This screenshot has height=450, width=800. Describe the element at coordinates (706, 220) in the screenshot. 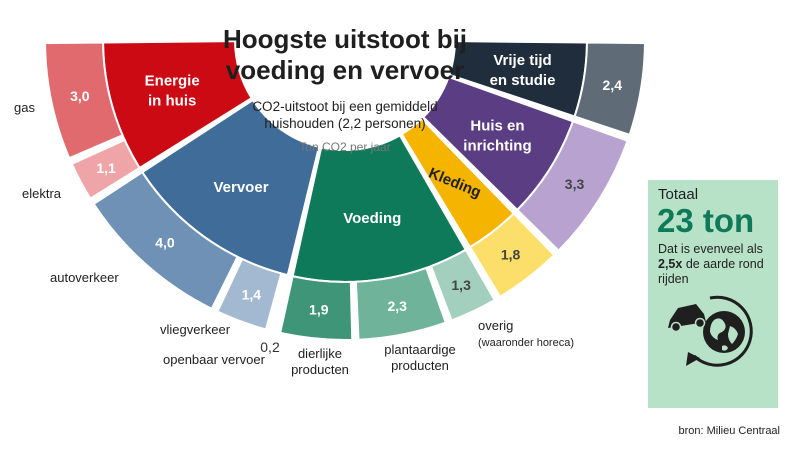

I see `total-value: 23 ton` at that location.